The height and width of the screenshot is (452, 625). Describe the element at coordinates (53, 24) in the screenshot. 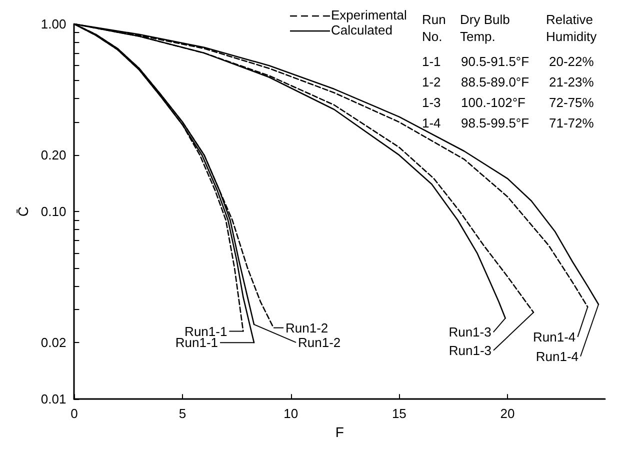

I see `y-tick-label: 1.00` at that location.